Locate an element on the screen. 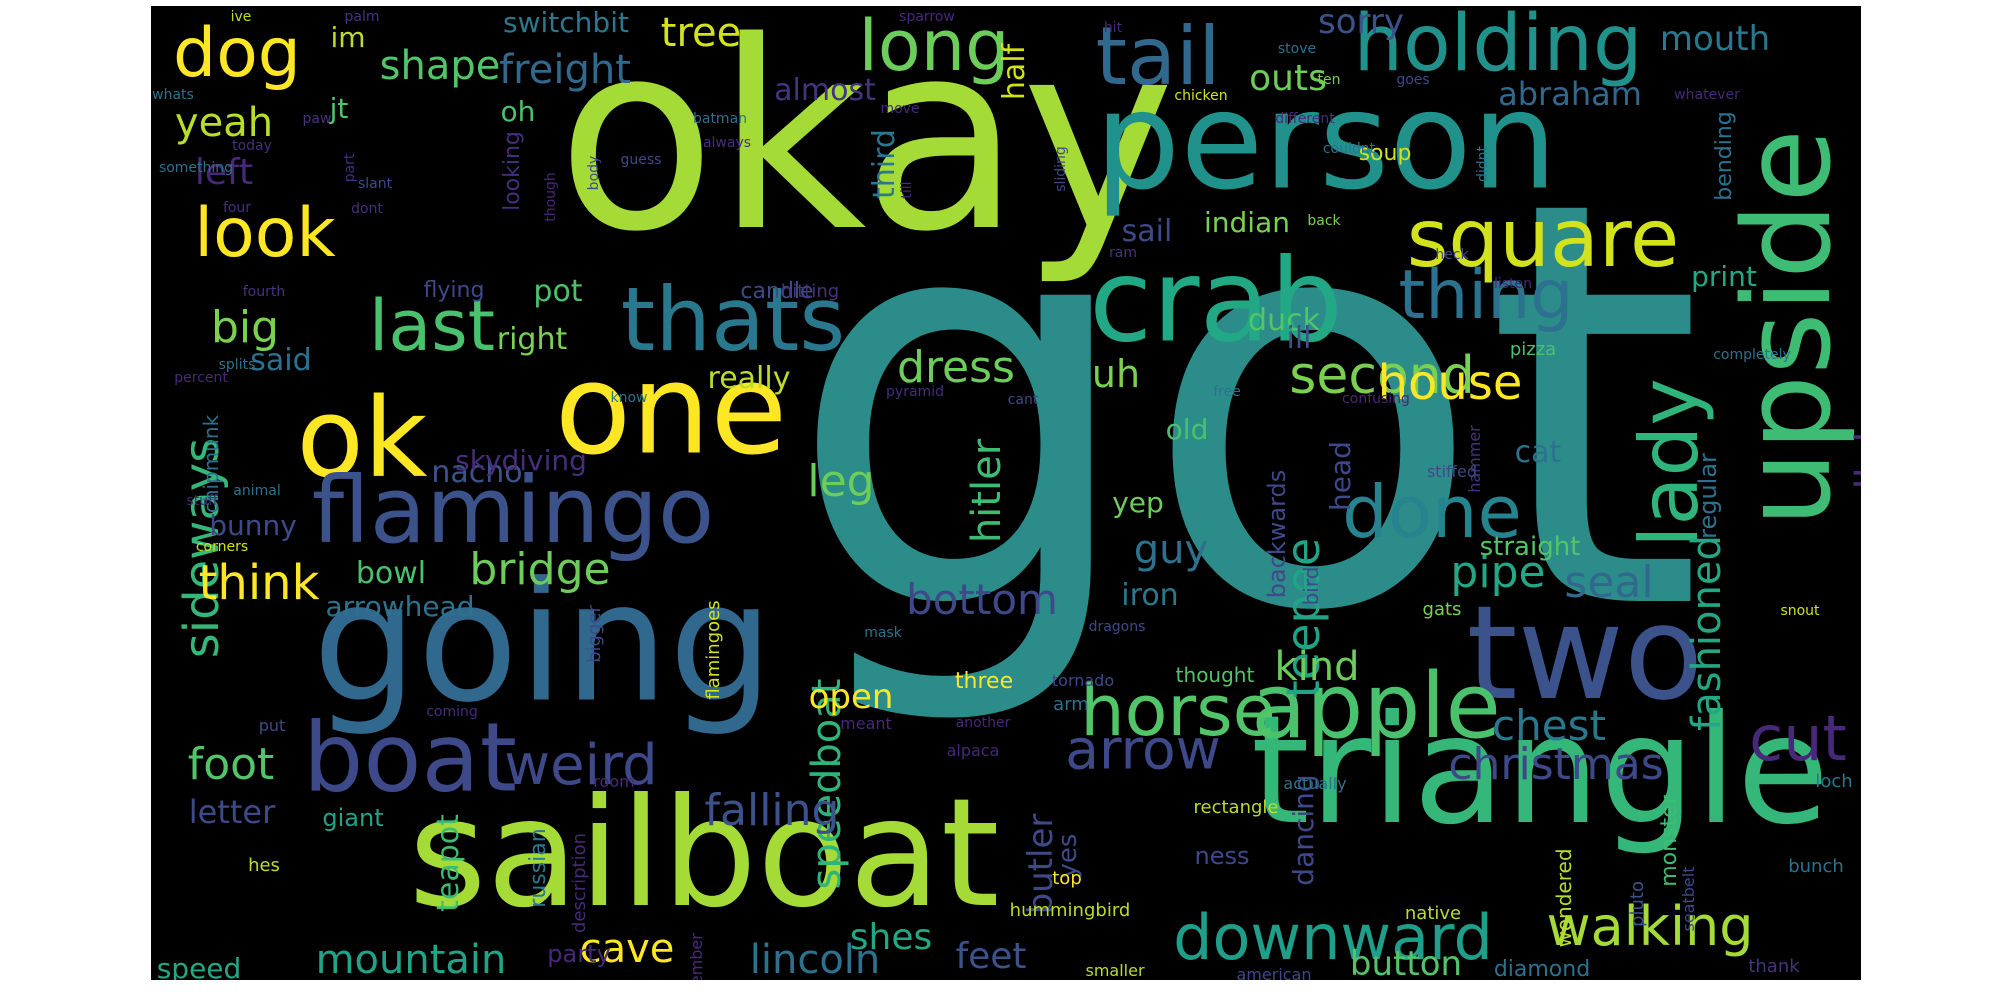  word-body: body is located at coordinates (594, 173).